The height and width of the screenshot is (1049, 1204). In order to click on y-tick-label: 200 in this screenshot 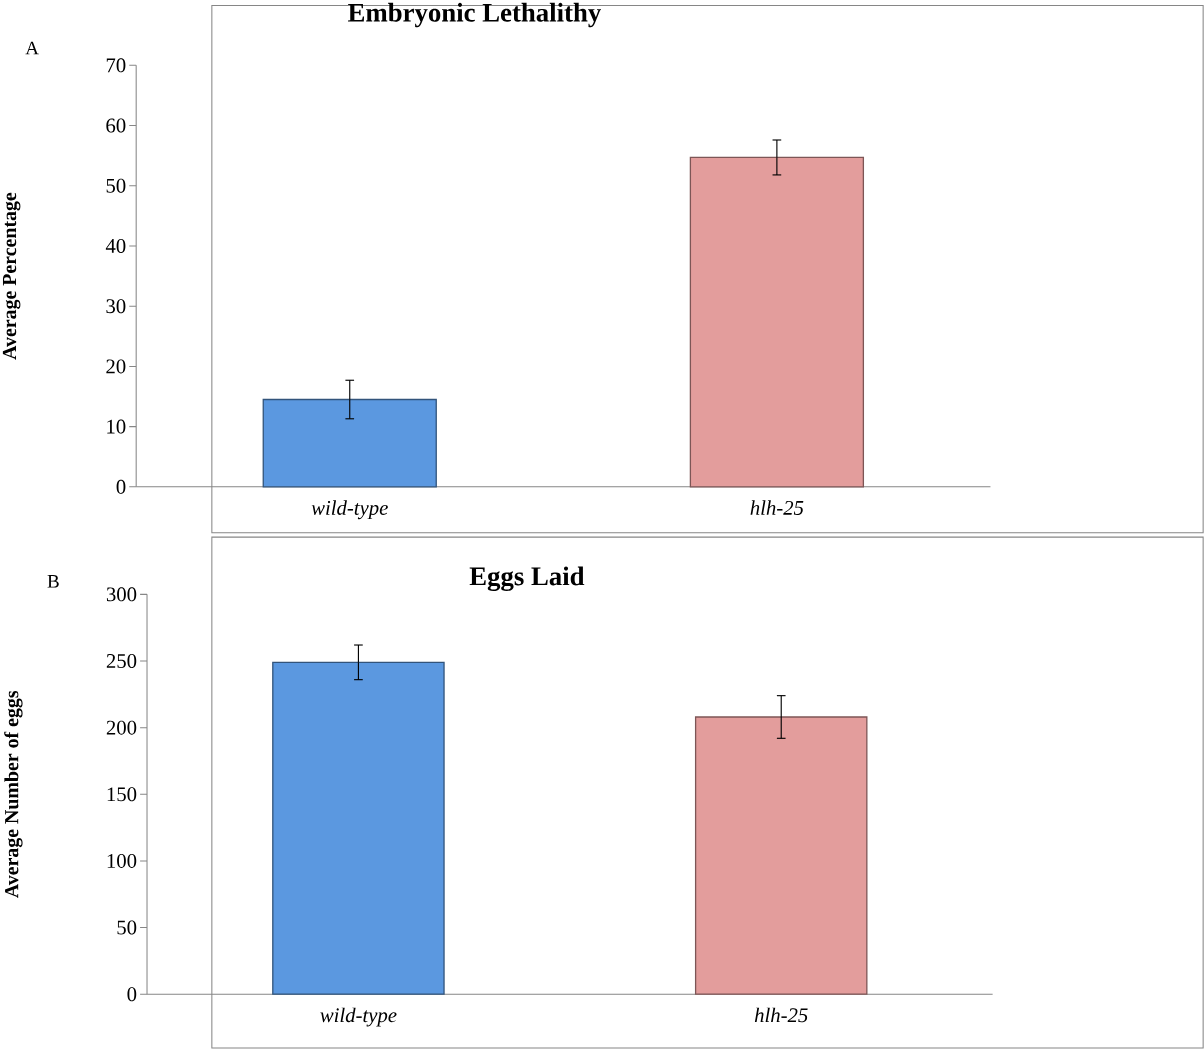, I will do `click(121, 727)`.